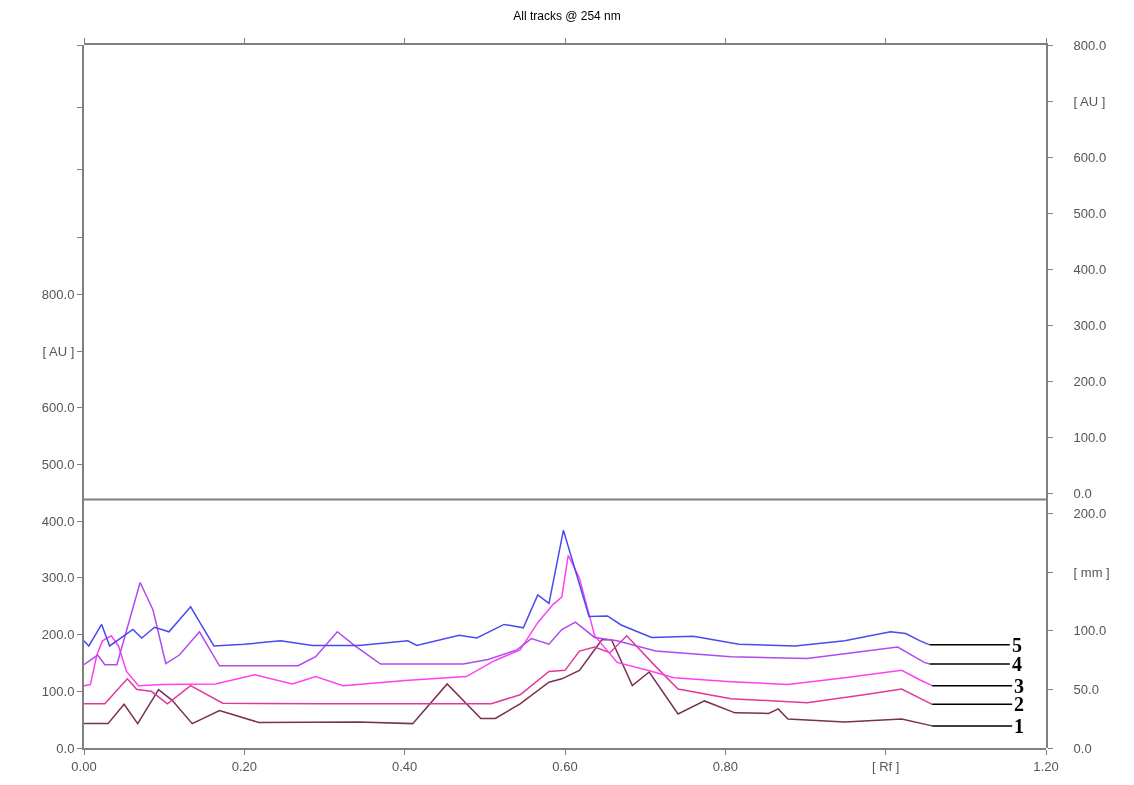 This screenshot has height=785, width=1134. What do you see at coordinates (1017, 645) in the screenshot?
I see `text: 5` at bounding box center [1017, 645].